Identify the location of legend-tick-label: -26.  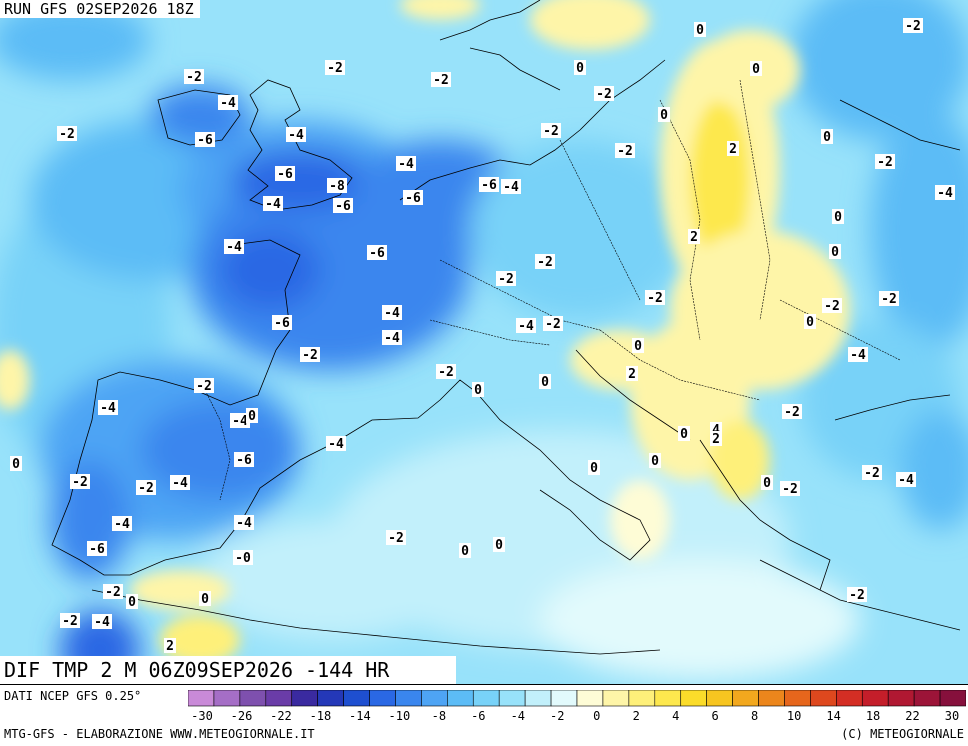
(242, 715).